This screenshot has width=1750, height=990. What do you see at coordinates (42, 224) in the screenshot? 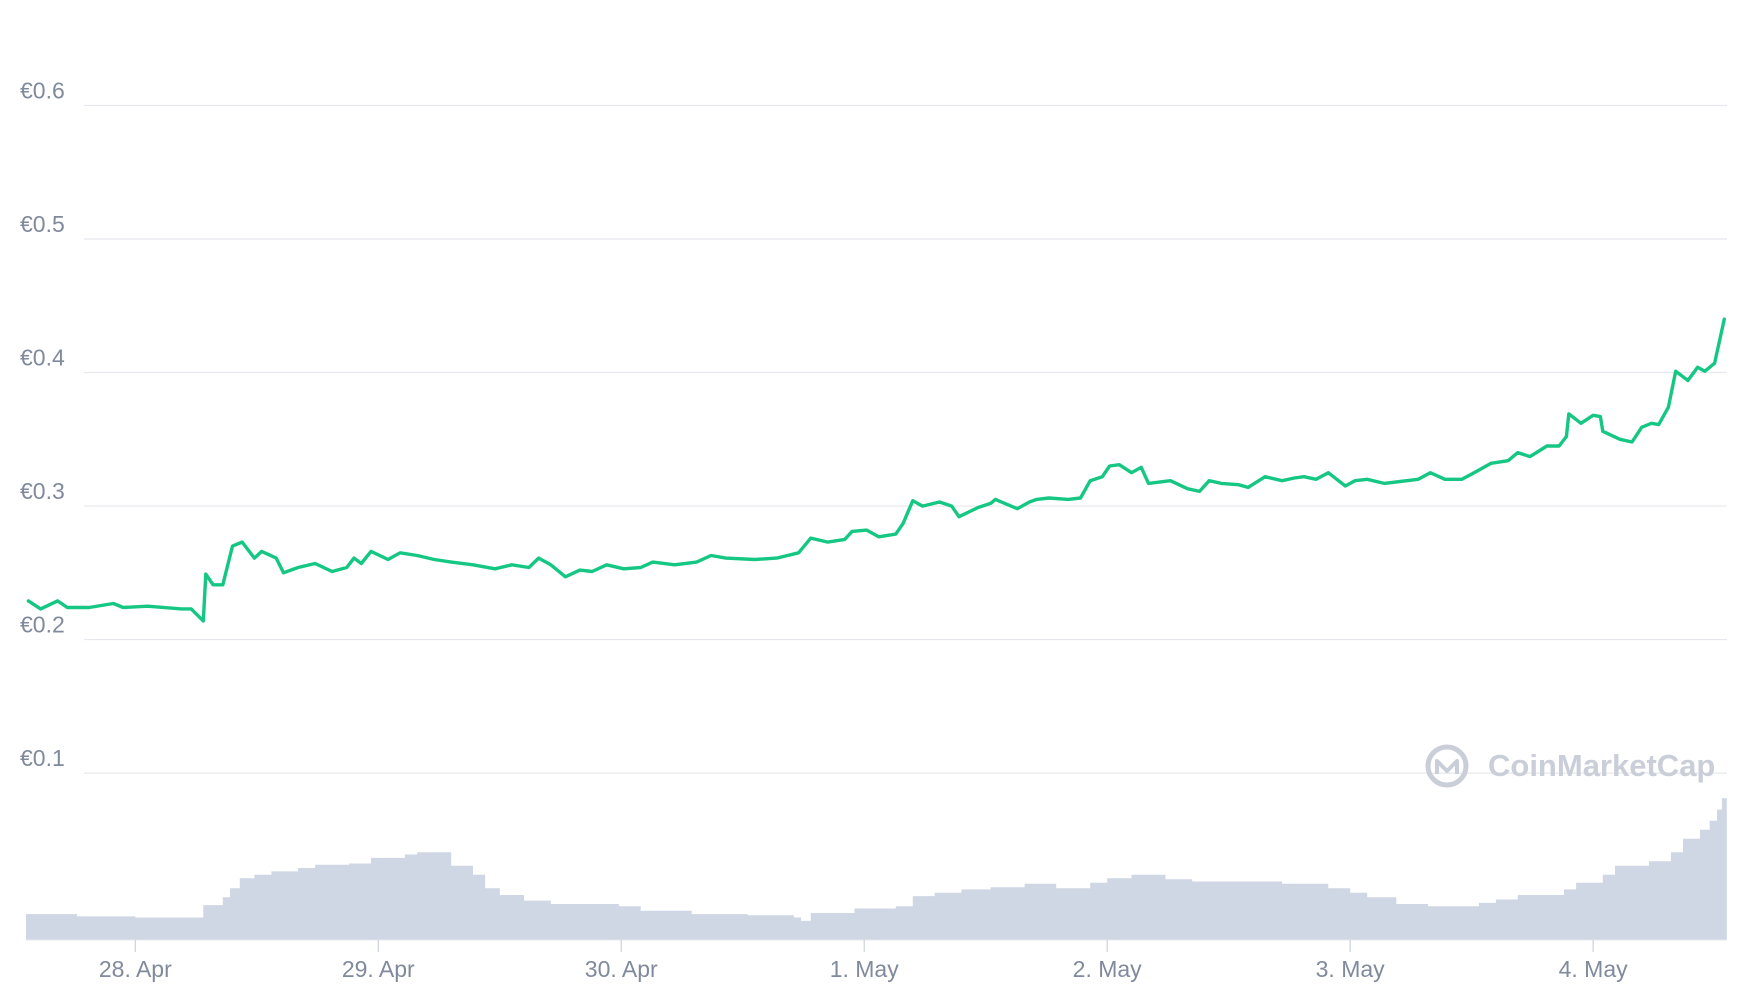
I see `y-tick-label: €0.5` at bounding box center [42, 224].